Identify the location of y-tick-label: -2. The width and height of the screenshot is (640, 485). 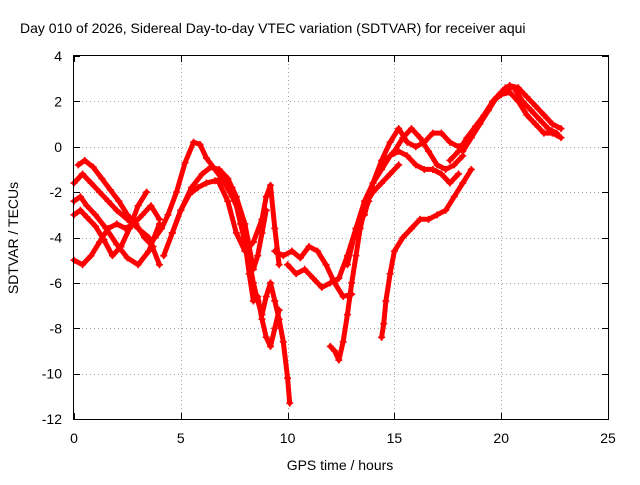
(56, 192).